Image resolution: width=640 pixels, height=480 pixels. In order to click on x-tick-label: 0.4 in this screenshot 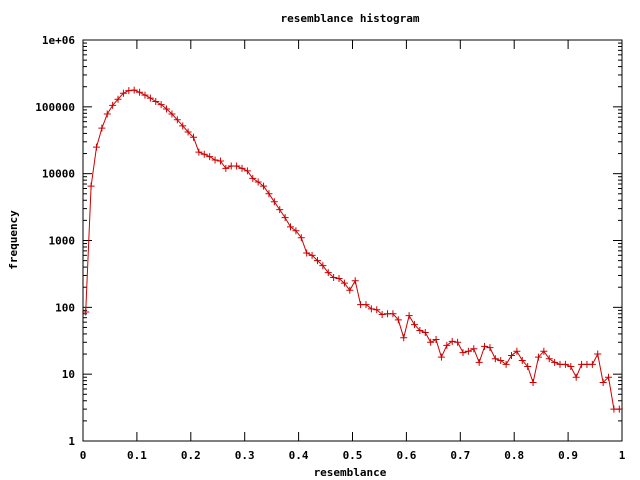, I will do `click(299, 455)`.